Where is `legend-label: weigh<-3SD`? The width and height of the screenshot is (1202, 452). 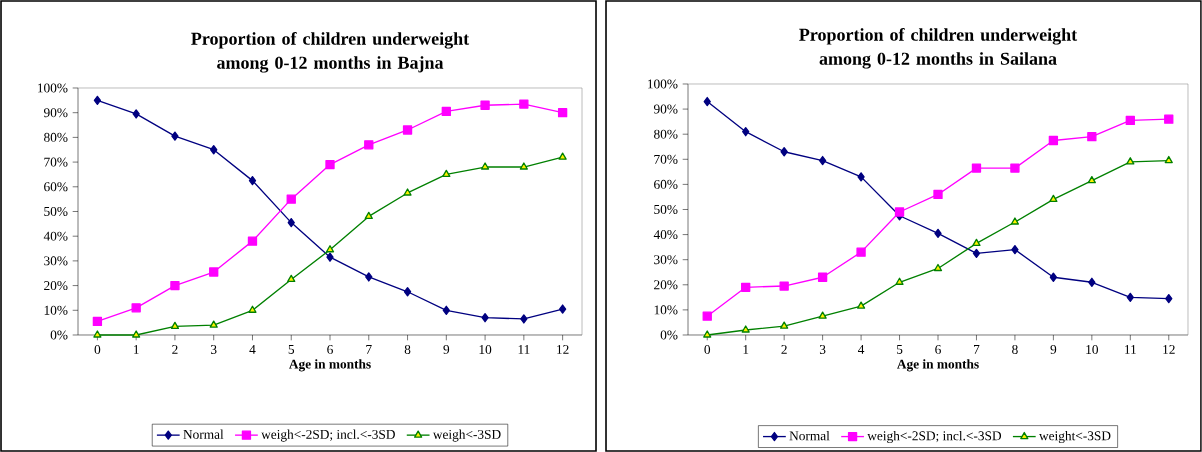
legend-label: weigh<-3SD is located at coordinates (466, 435).